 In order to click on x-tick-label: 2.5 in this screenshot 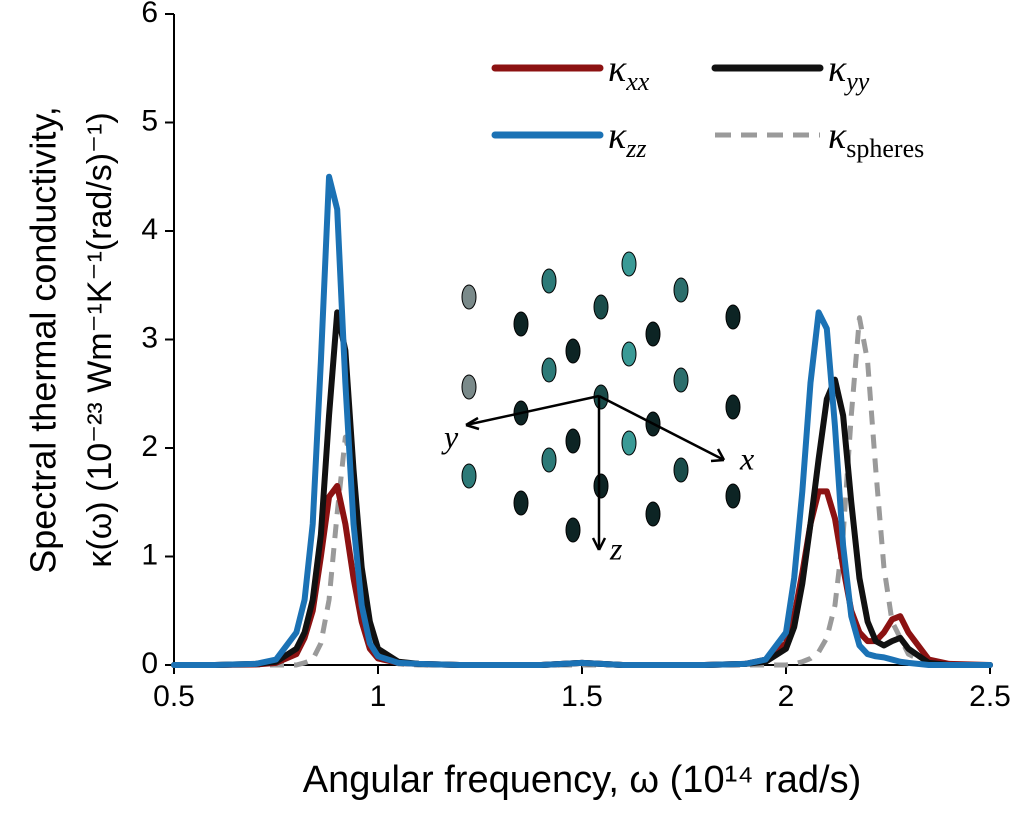, I will do `click(990, 696)`.